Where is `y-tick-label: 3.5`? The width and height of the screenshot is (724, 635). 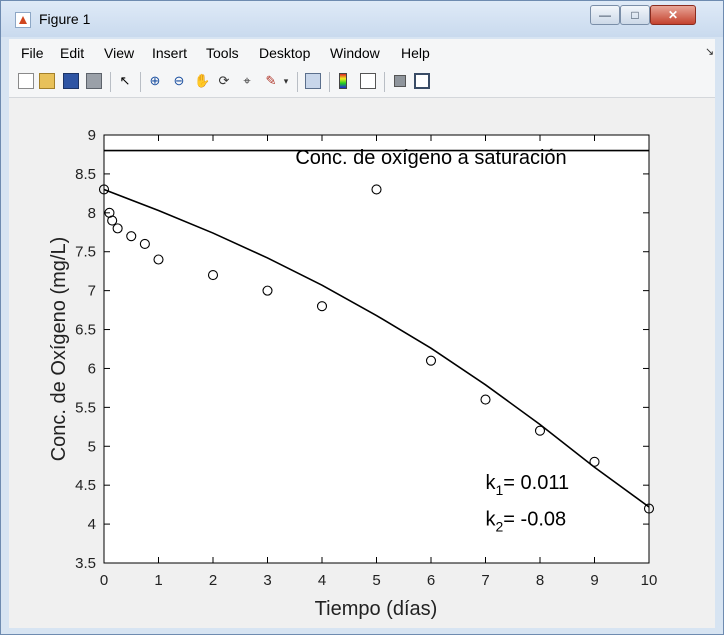 y-tick-label: 3.5 is located at coordinates (85, 563).